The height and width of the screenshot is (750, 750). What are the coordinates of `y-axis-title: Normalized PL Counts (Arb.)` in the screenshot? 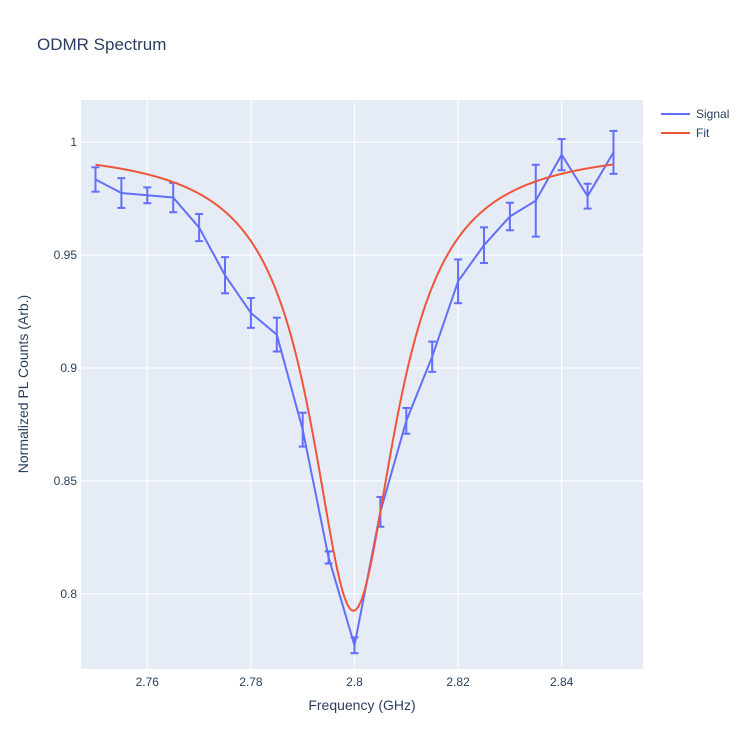 It's located at (23, 384).